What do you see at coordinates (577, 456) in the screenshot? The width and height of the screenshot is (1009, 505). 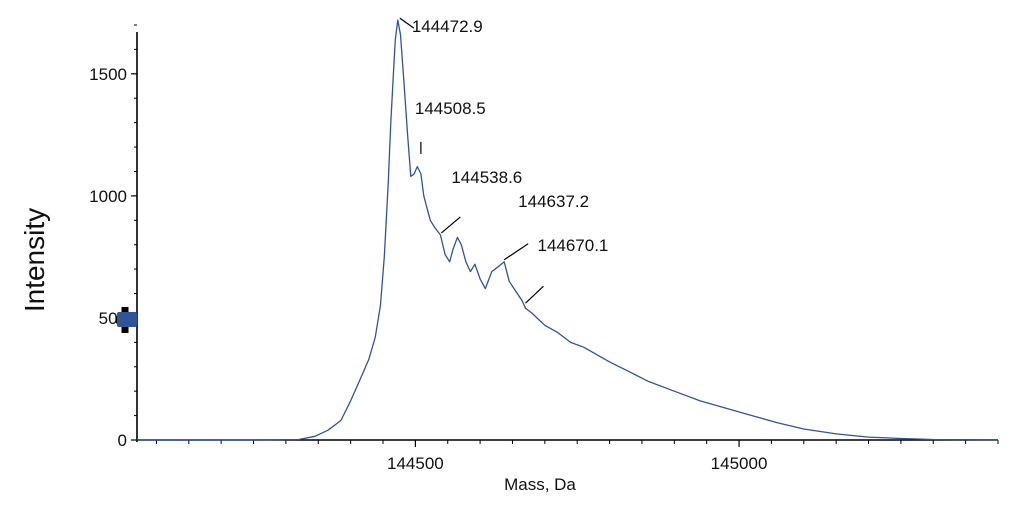 I see `x-ticks: 144500 145000` at bounding box center [577, 456].